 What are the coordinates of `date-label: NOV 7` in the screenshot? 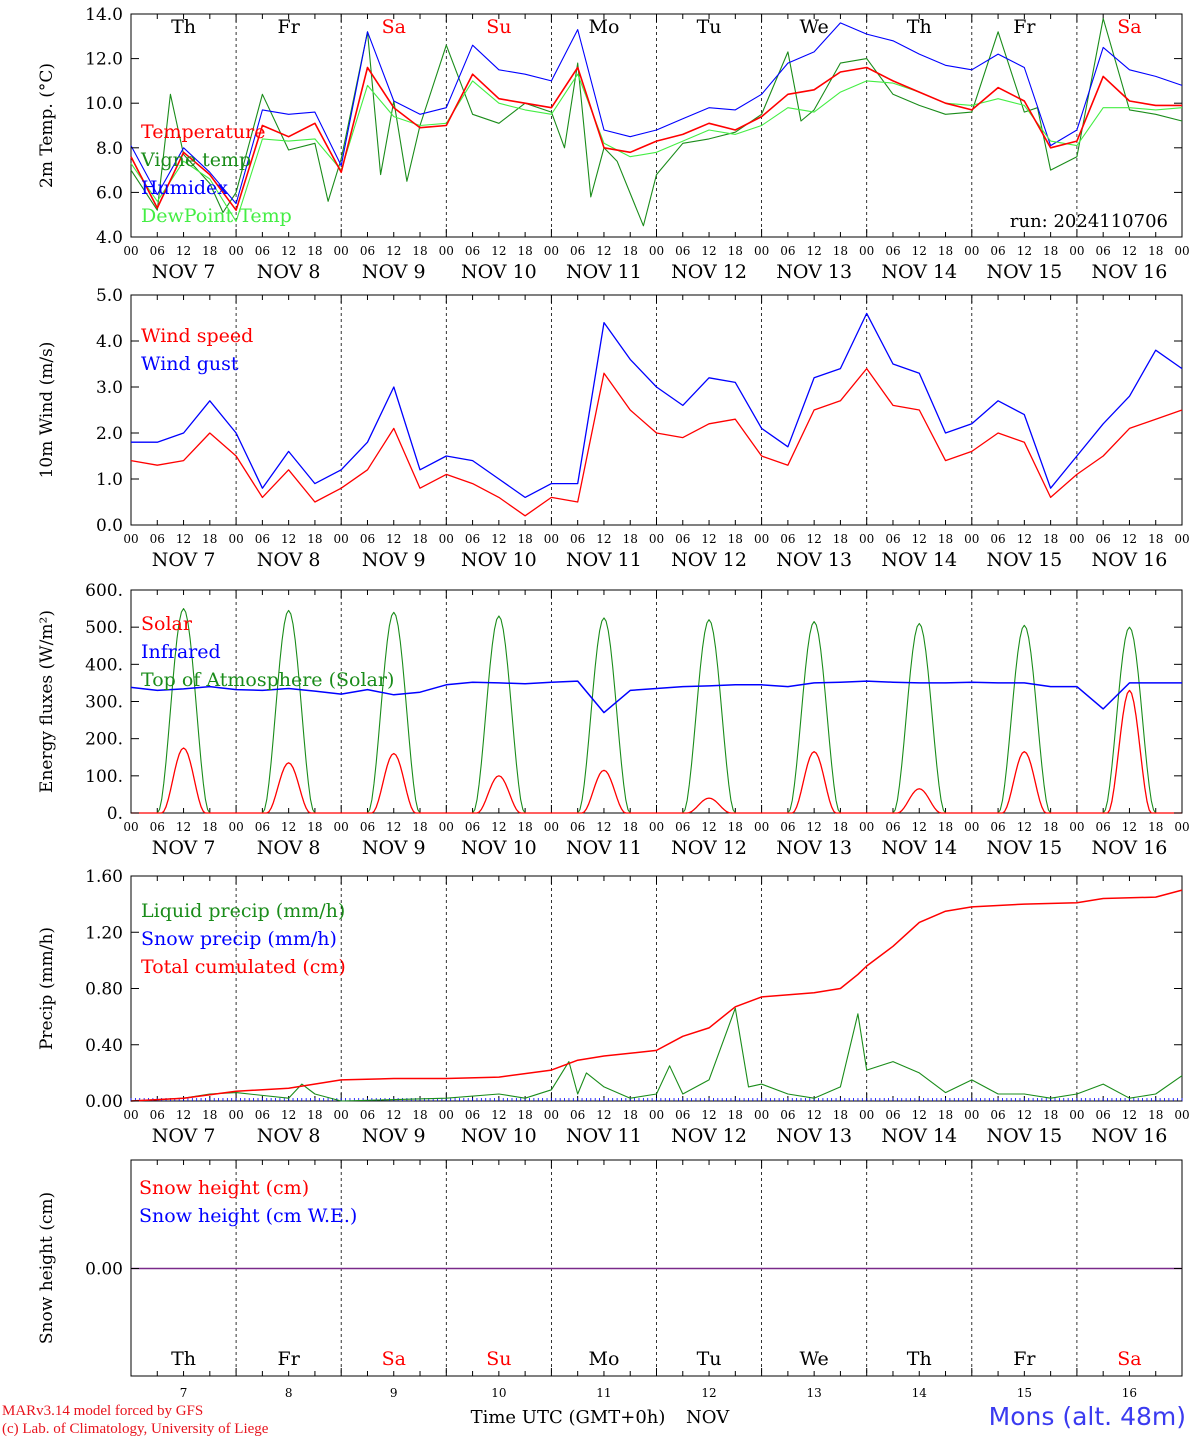 It's located at (184, 1136).